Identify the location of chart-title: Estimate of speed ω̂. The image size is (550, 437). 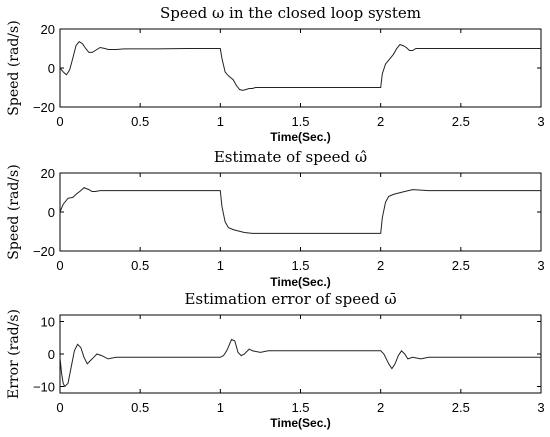
(290, 157).